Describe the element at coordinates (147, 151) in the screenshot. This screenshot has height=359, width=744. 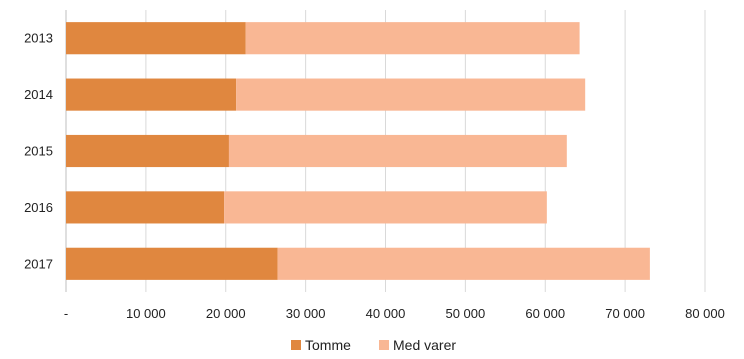
I see `bar-tomme-2015` at that location.